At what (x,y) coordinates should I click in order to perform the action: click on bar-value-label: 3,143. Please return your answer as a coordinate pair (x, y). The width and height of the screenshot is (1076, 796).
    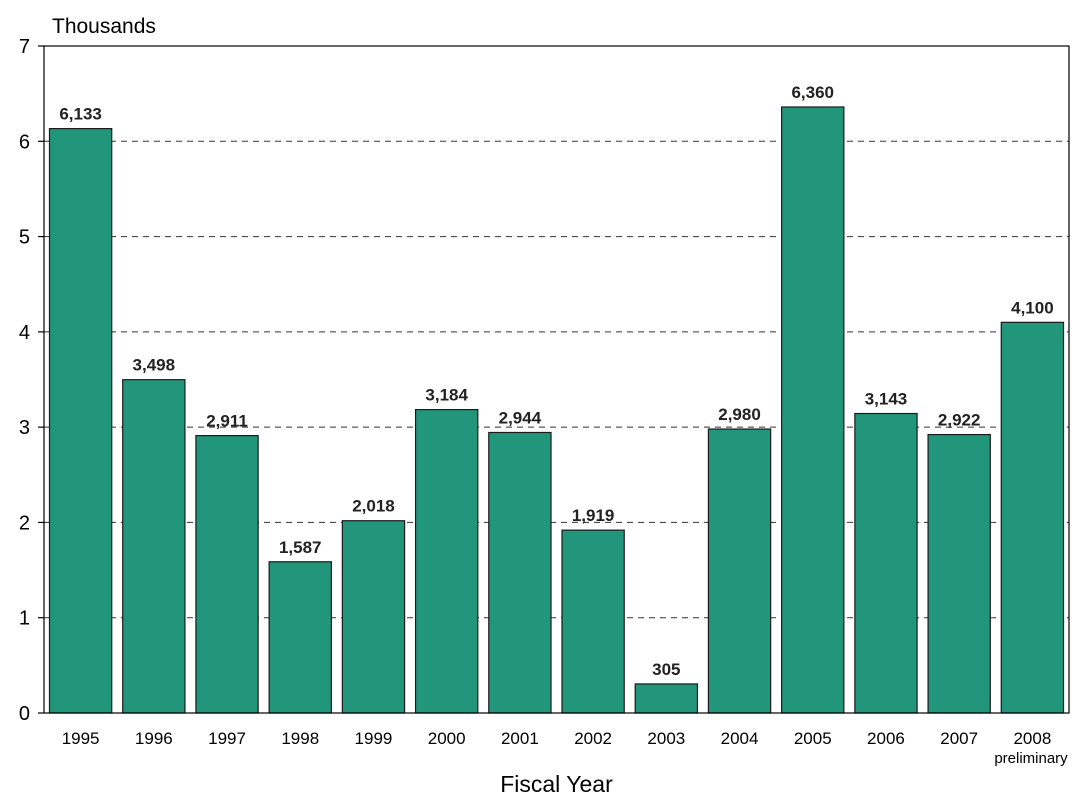
    Looking at the image, I should click on (886, 399).